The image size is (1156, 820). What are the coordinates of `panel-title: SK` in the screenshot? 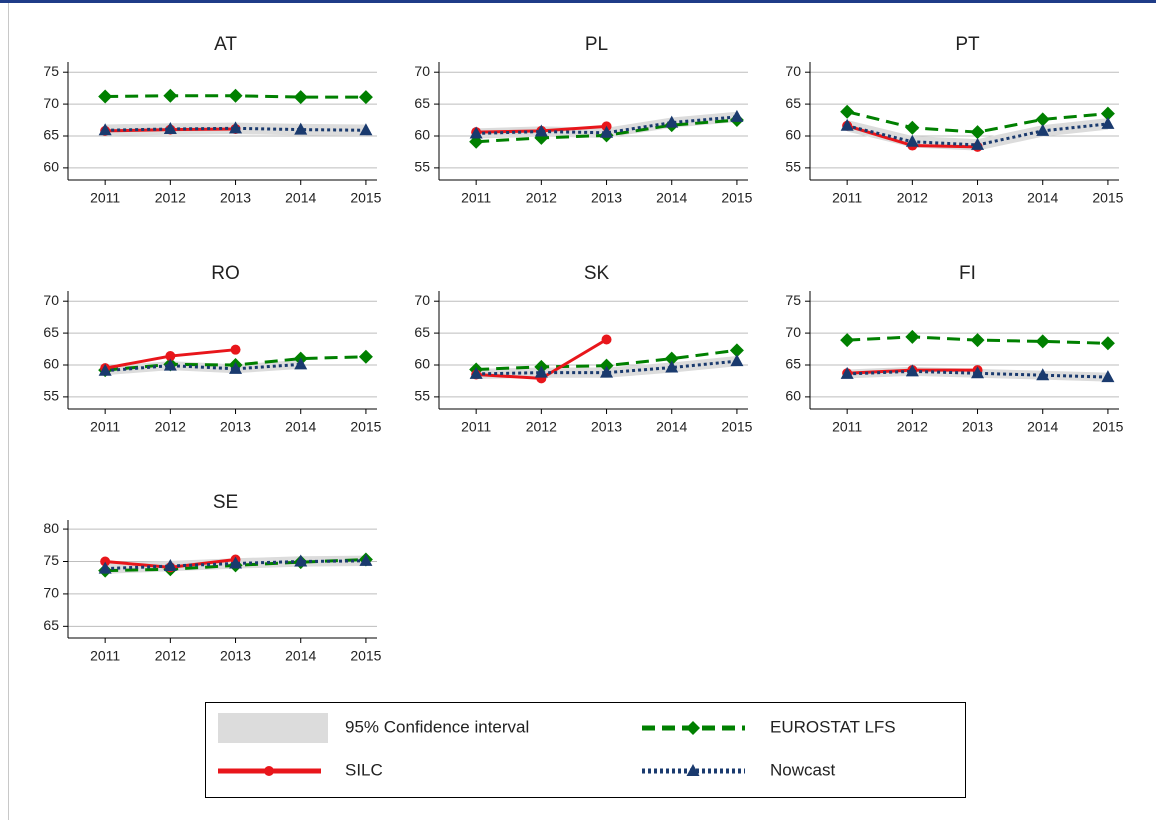 It's located at (597, 273).